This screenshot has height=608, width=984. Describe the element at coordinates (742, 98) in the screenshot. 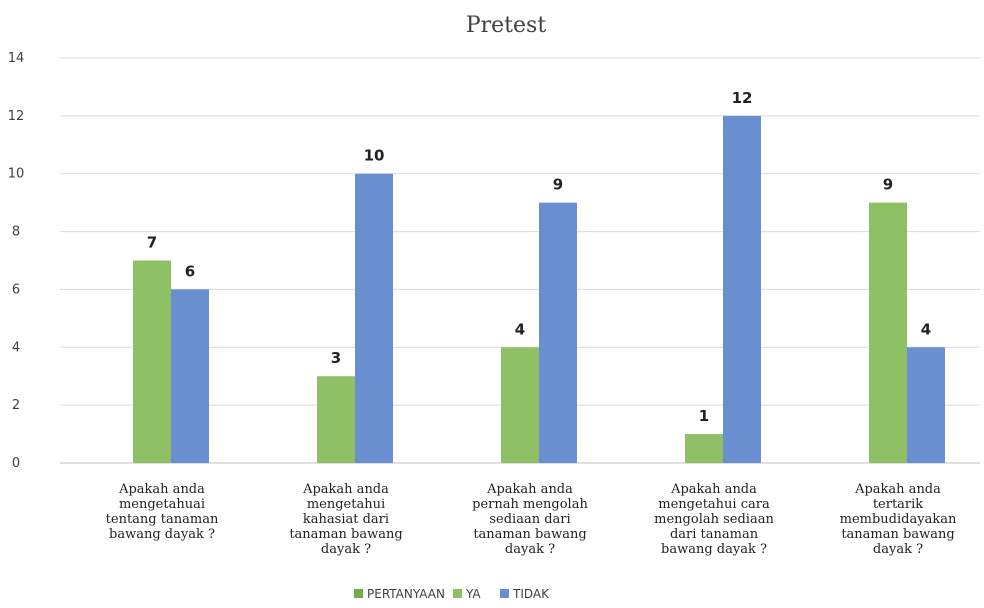

I see `data-label: 12` at that location.